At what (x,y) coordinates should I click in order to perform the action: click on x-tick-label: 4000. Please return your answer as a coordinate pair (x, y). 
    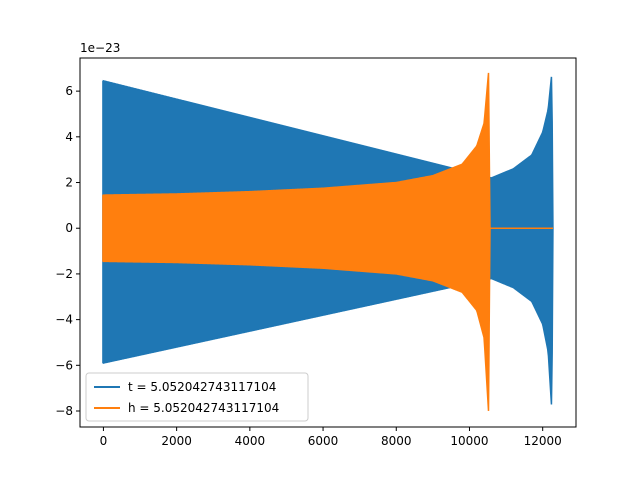
    Looking at the image, I should click on (250, 441).